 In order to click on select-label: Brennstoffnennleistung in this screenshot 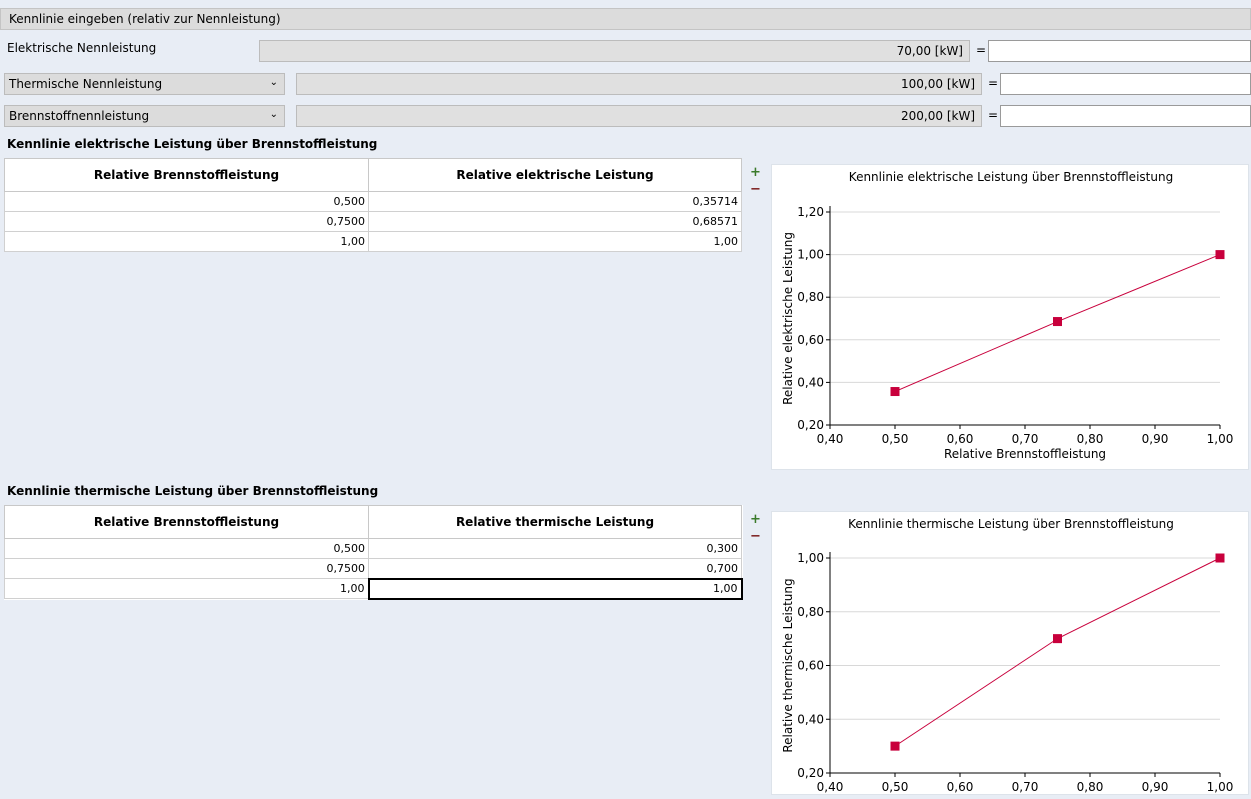, I will do `click(79, 116)`.